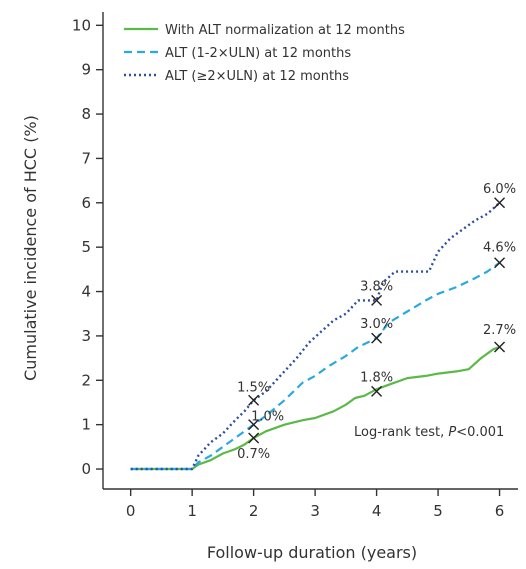 This screenshot has width=526, height=569. What do you see at coordinates (86, 70) in the screenshot?
I see `y-tick-label: 9` at bounding box center [86, 70].